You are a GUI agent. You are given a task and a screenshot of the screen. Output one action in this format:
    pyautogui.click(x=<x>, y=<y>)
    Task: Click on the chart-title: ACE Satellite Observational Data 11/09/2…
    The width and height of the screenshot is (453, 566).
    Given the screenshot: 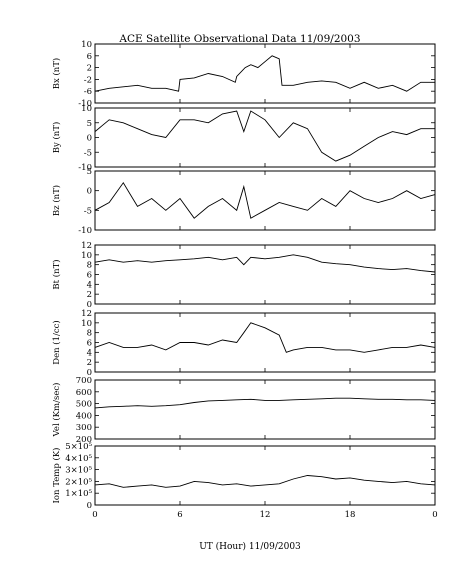 What is the action you would take?
    pyautogui.click(x=239, y=39)
    